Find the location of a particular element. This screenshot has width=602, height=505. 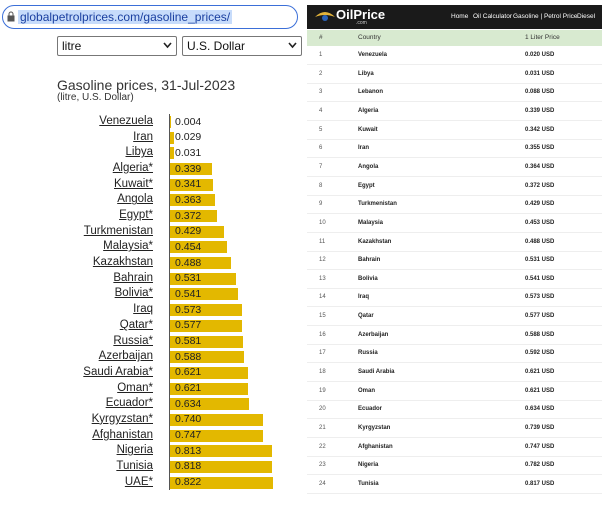

category-label: Azerbaijan is located at coordinates (125, 356).